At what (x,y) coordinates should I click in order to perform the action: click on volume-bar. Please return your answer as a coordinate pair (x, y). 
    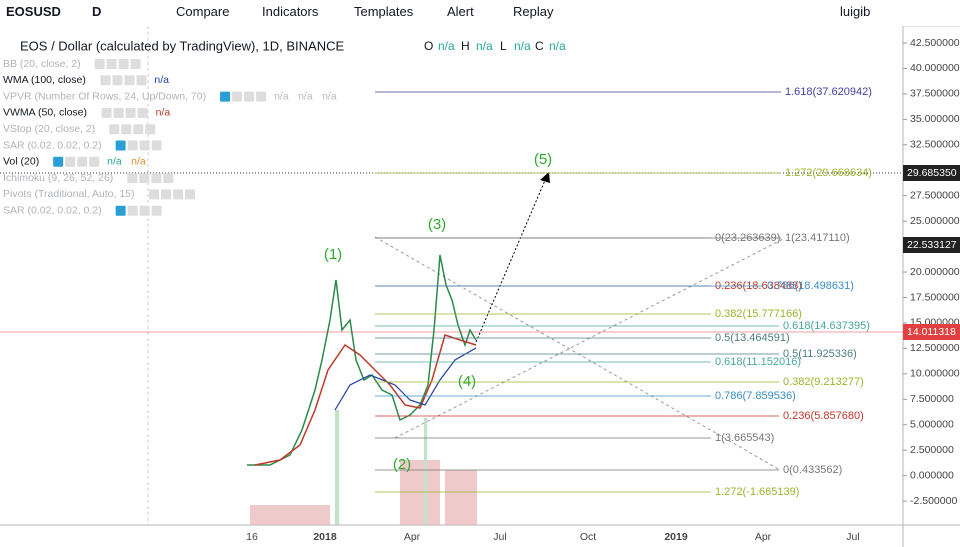
    Looking at the image, I should click on (425, 471).